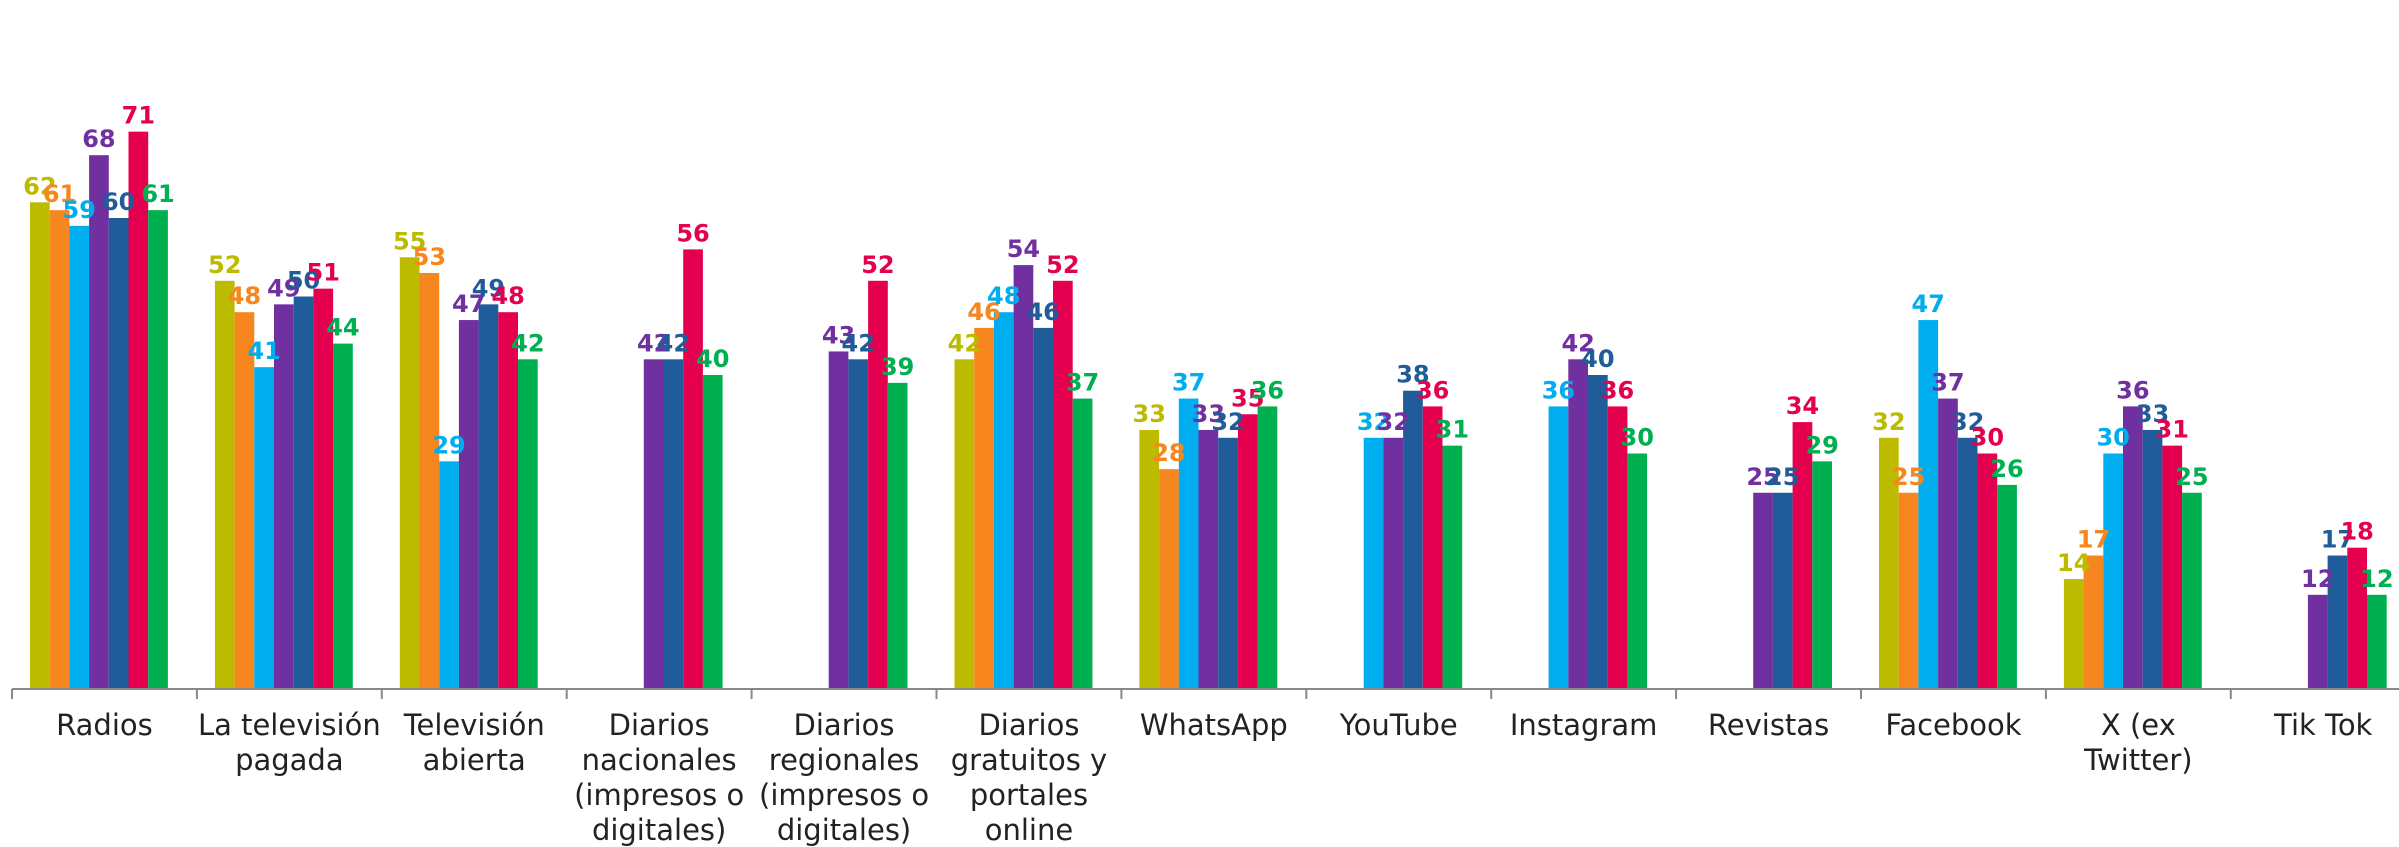 The image size is (2399, 847). I want to click on bar-value-label: 44, so click(342, 328).